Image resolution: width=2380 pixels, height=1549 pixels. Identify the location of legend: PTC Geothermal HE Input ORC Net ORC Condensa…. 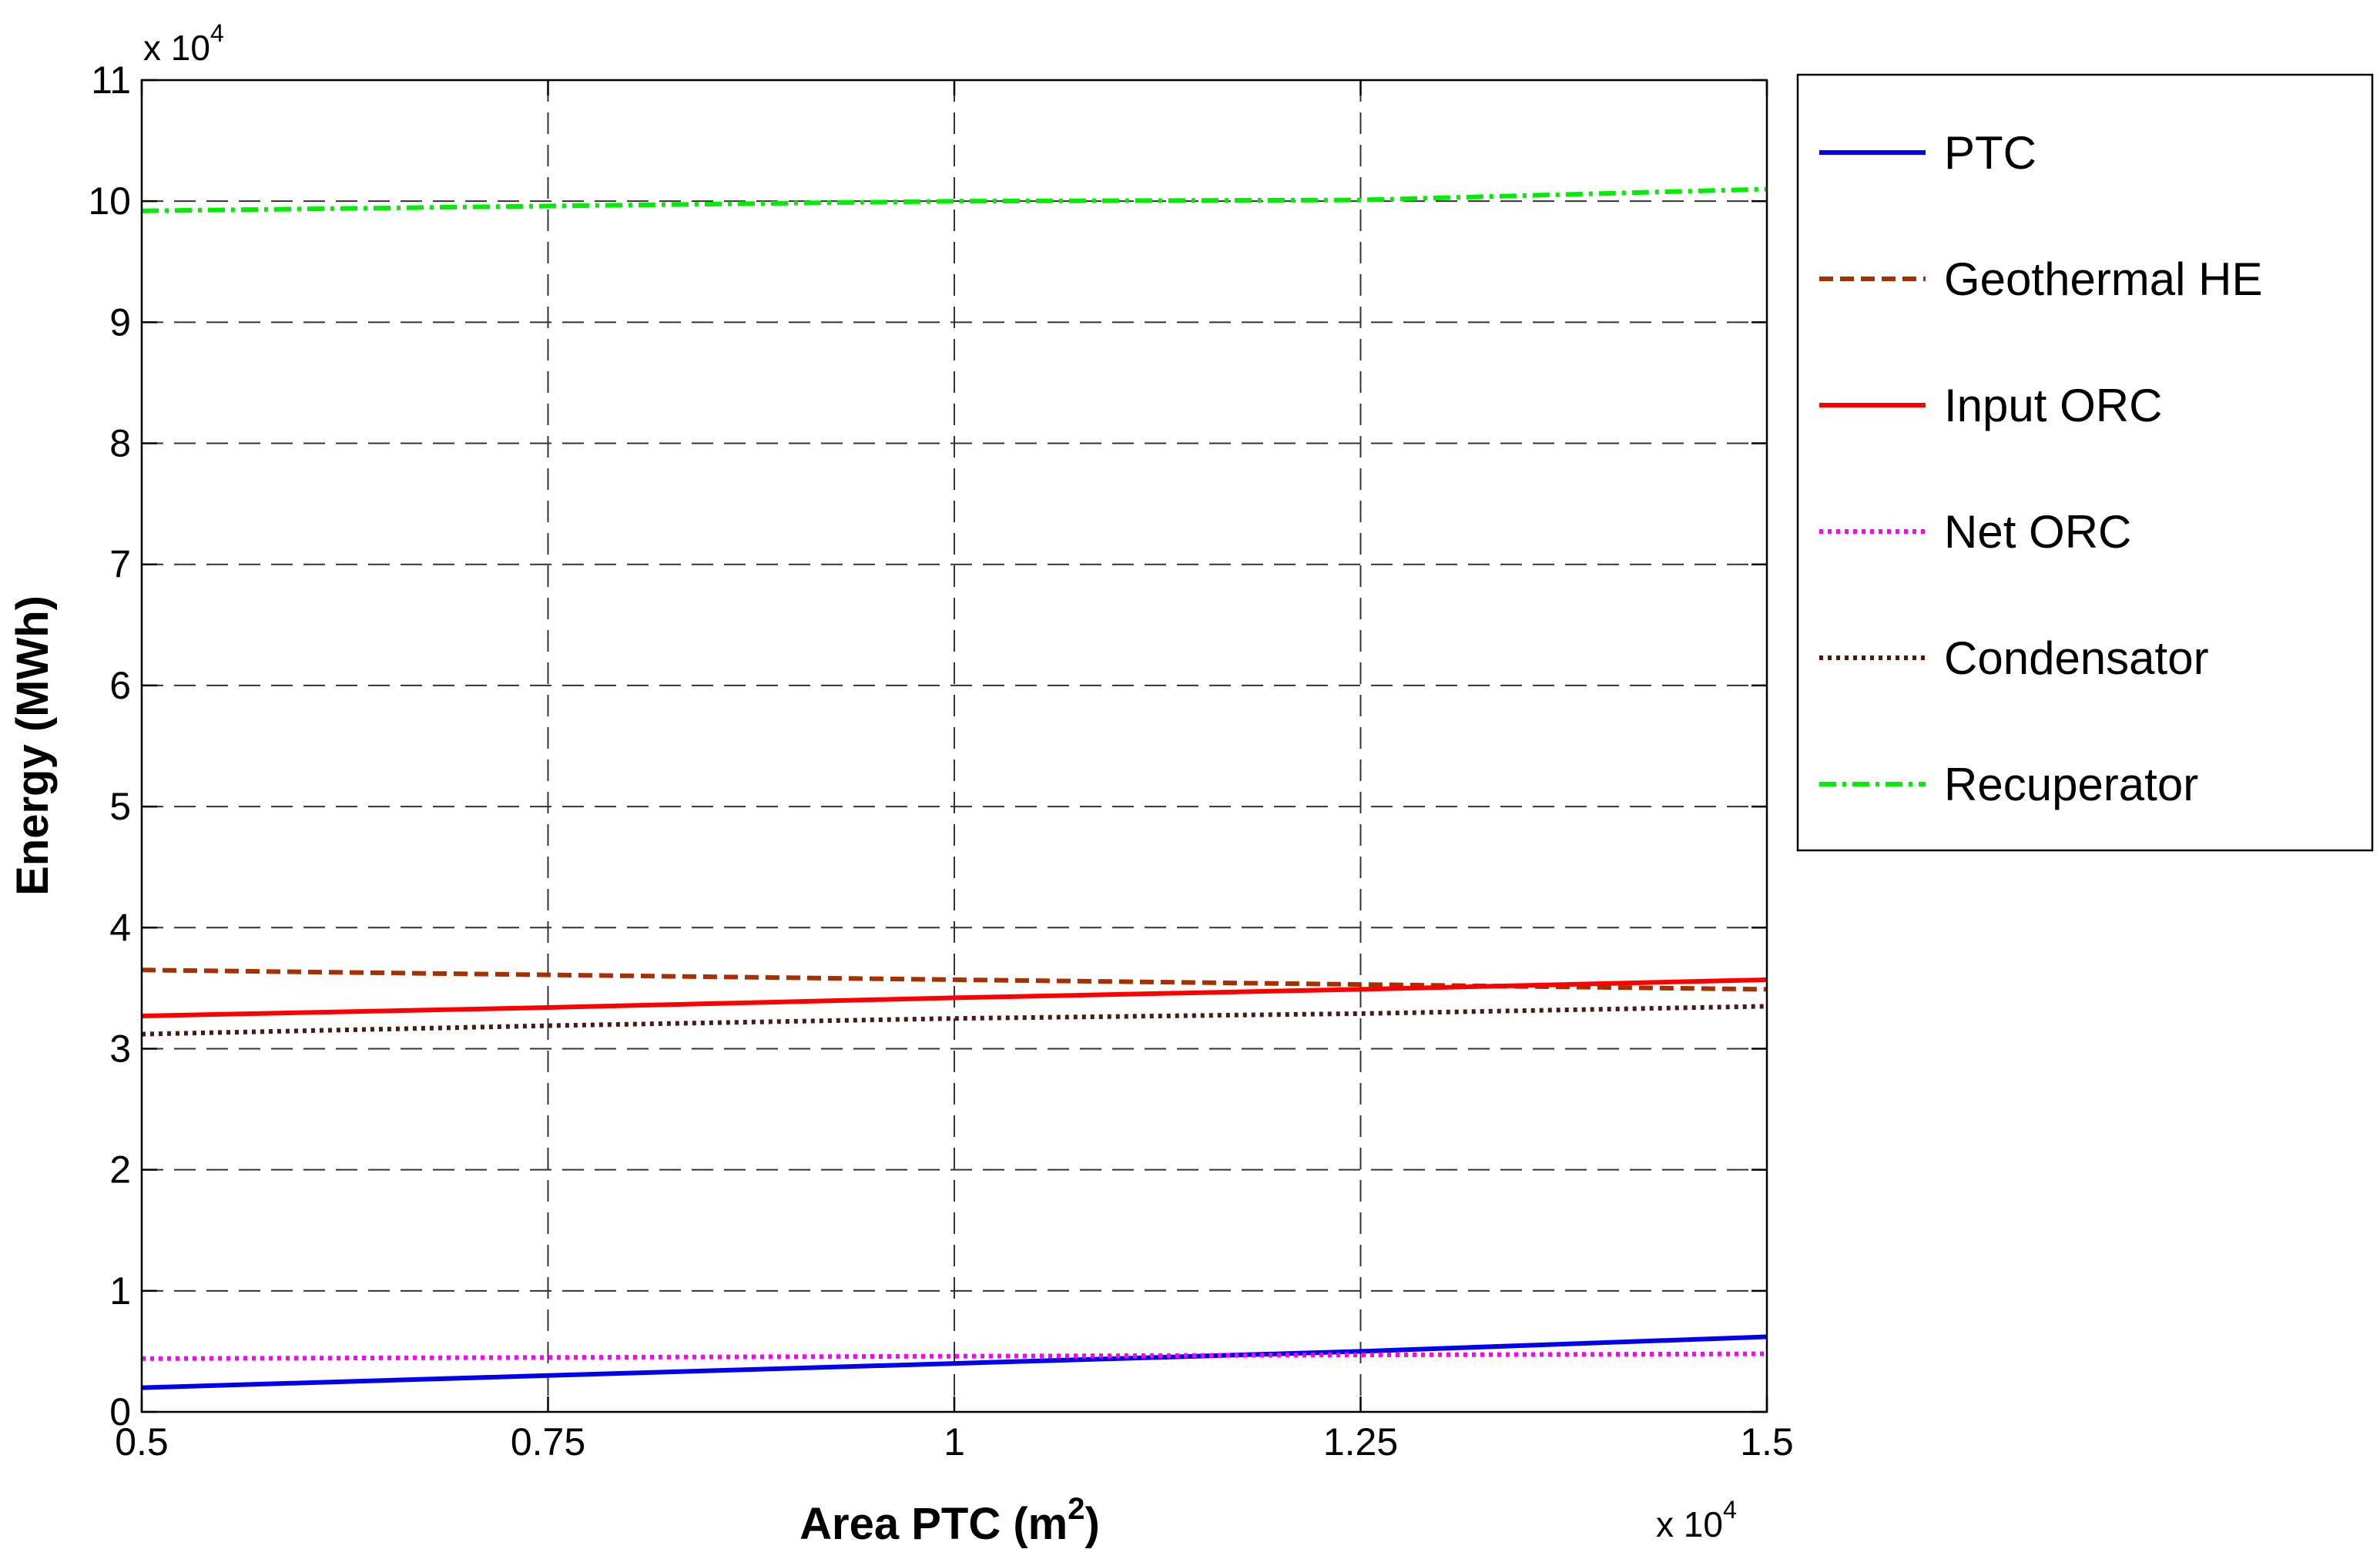
(2041, 469).